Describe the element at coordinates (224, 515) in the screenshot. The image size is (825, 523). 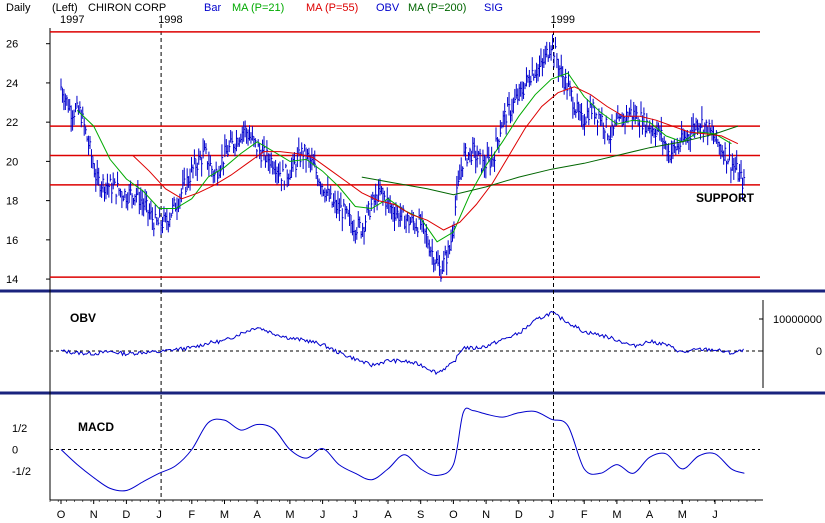
I see `x-tick-label-5: M` at that location.